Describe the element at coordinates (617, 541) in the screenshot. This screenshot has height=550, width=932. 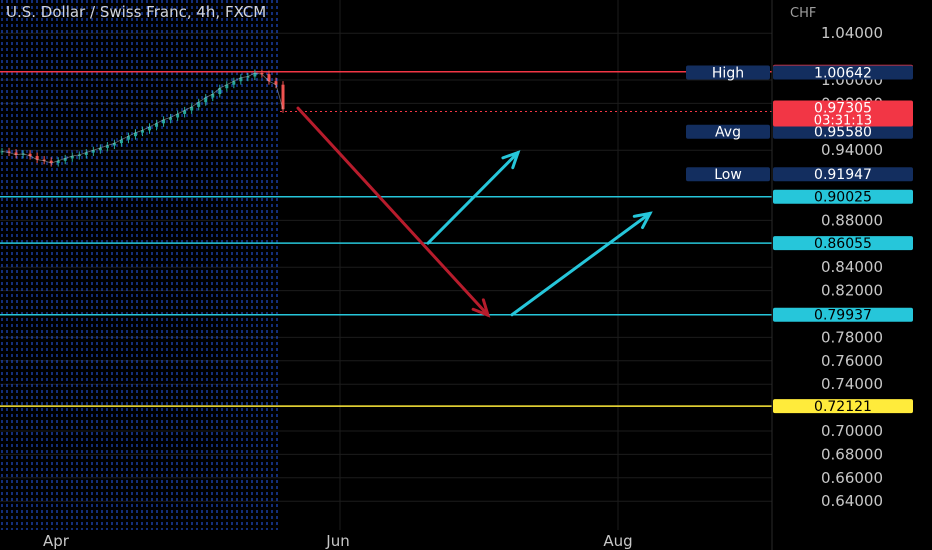
I see `x-tick-label: Aug` at that location.